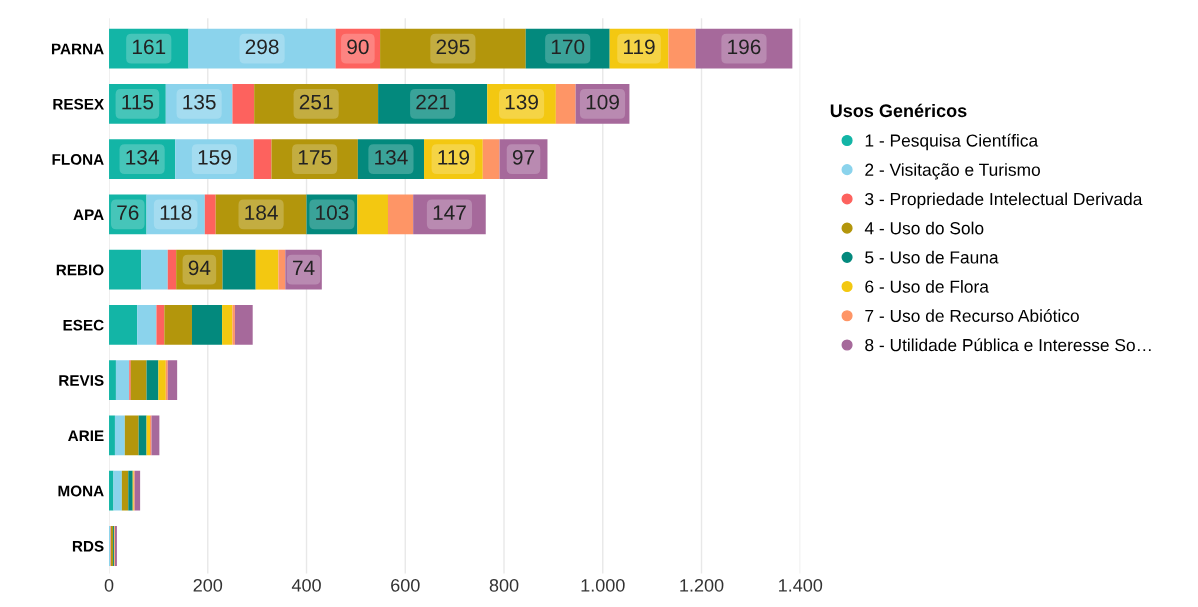 This screenshot has height=607, width=1198. What do you see at coordinates (405, 585) in the screenshot?
I see `x-tick-label: 600` at bounding box center [405, 585].